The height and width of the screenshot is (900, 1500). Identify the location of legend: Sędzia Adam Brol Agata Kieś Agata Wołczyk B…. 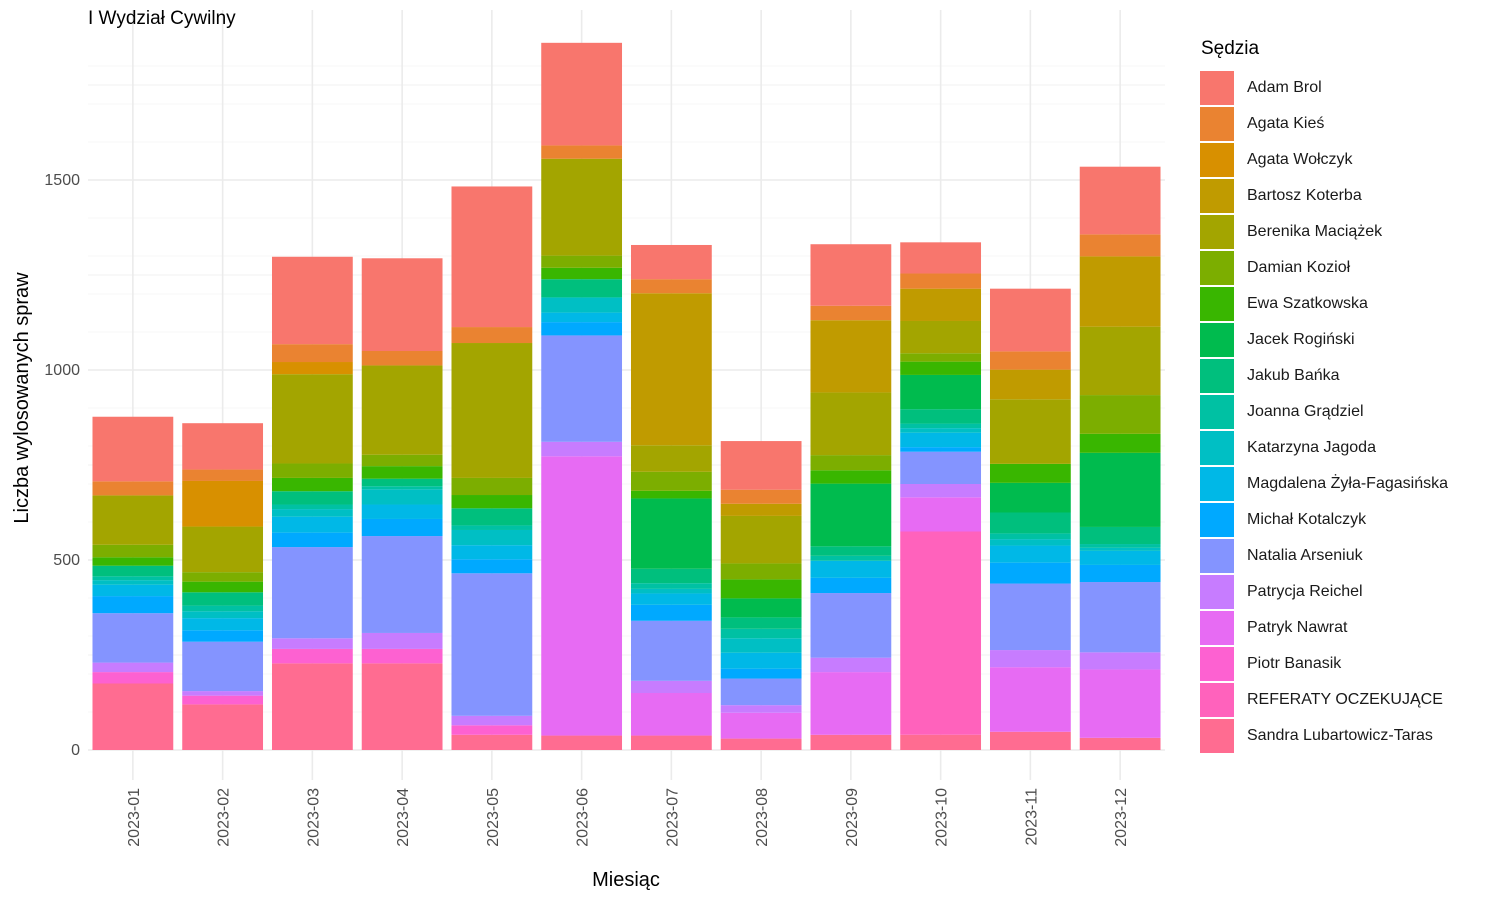
(1324, 396).